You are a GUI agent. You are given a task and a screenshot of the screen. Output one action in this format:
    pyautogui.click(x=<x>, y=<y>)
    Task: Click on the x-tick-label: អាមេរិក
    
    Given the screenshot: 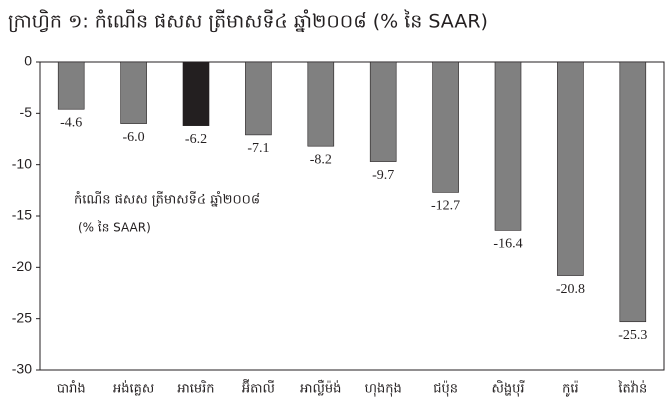 What is the action you would take?
    pyautogui.click(x=195, y=388)
    